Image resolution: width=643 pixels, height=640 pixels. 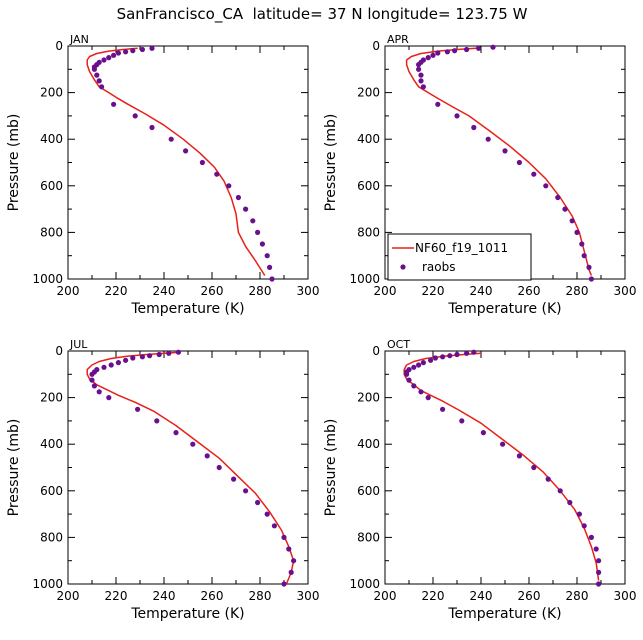 What do you see at coordinates (403, 267) in the screenshot?
I see `legend-dot-swatch` at bounding box center [403, 267].